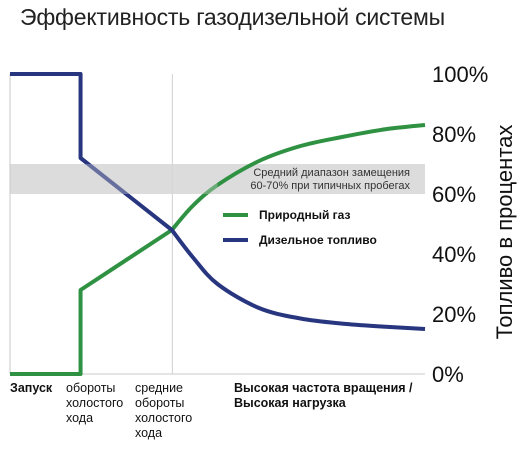  Describe the element at coordinates (454, 254) in the screenshot. I see `y-tick-label: 40%` at that location.